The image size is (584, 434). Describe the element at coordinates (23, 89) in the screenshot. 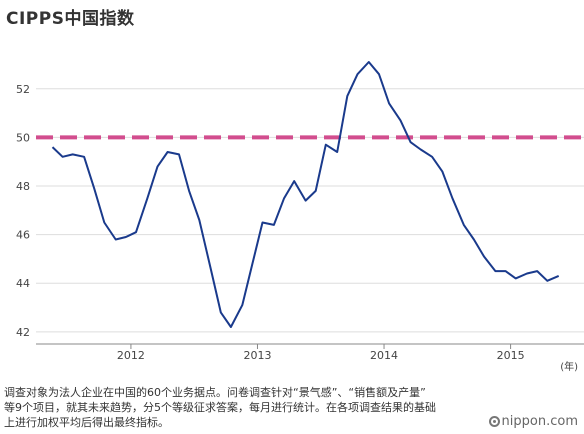

I see `y-tick-label: 52` at that location.